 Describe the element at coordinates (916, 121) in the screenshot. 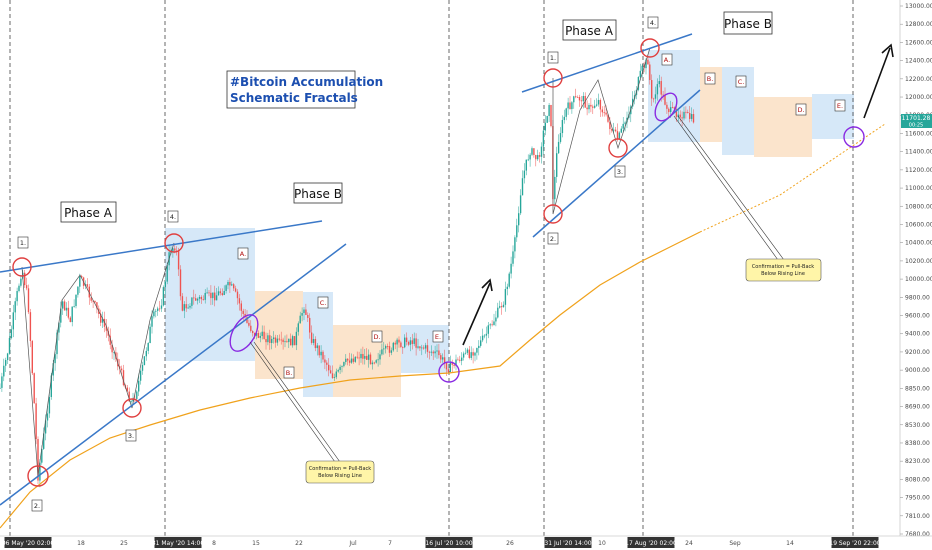

I see `price-badge-box` at that location.